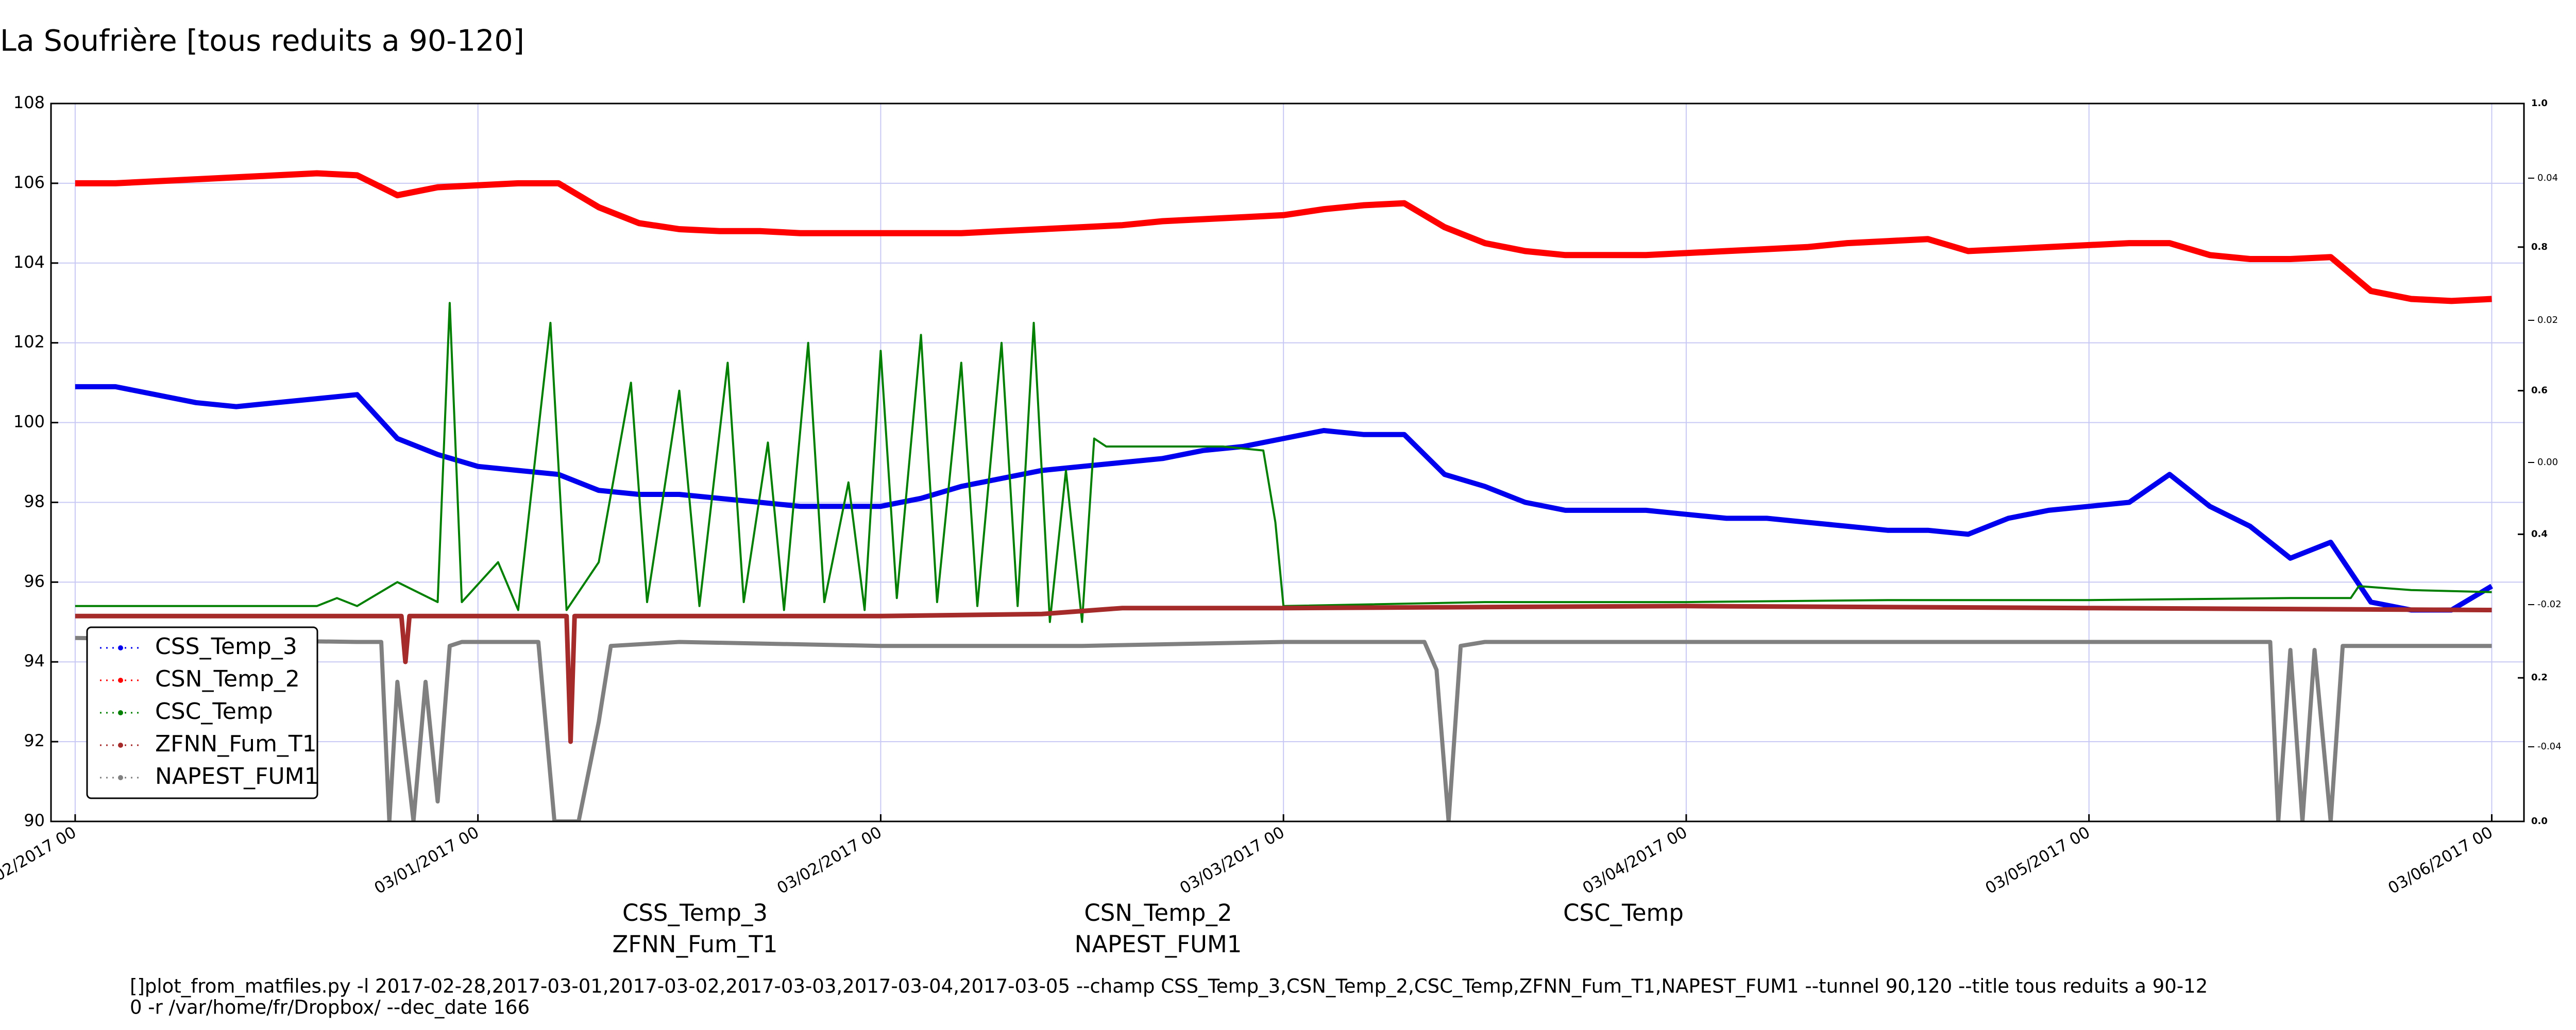  What do you see at coordinates (2539, 103) in the screenshot?
I see `y2-tick-label: 1.0` at bounding box center [2539, 103].